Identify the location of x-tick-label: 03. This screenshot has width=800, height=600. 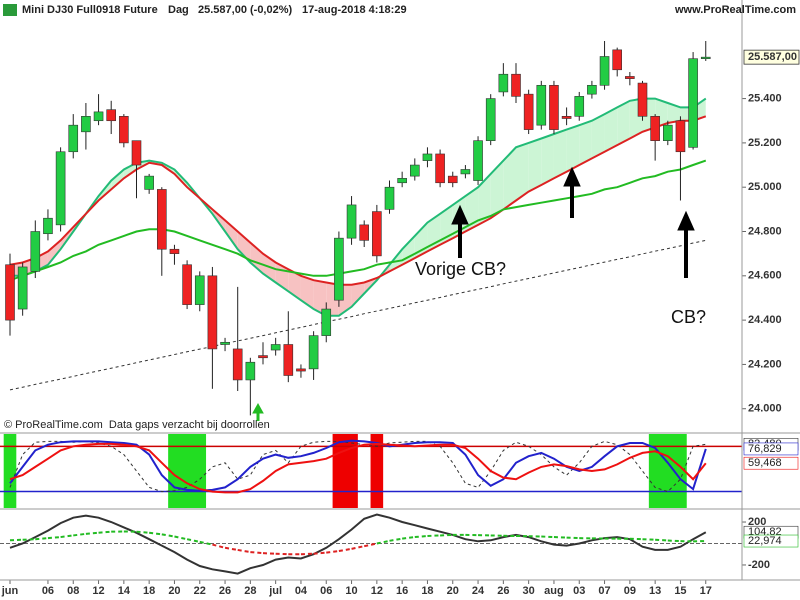
(579, 591).